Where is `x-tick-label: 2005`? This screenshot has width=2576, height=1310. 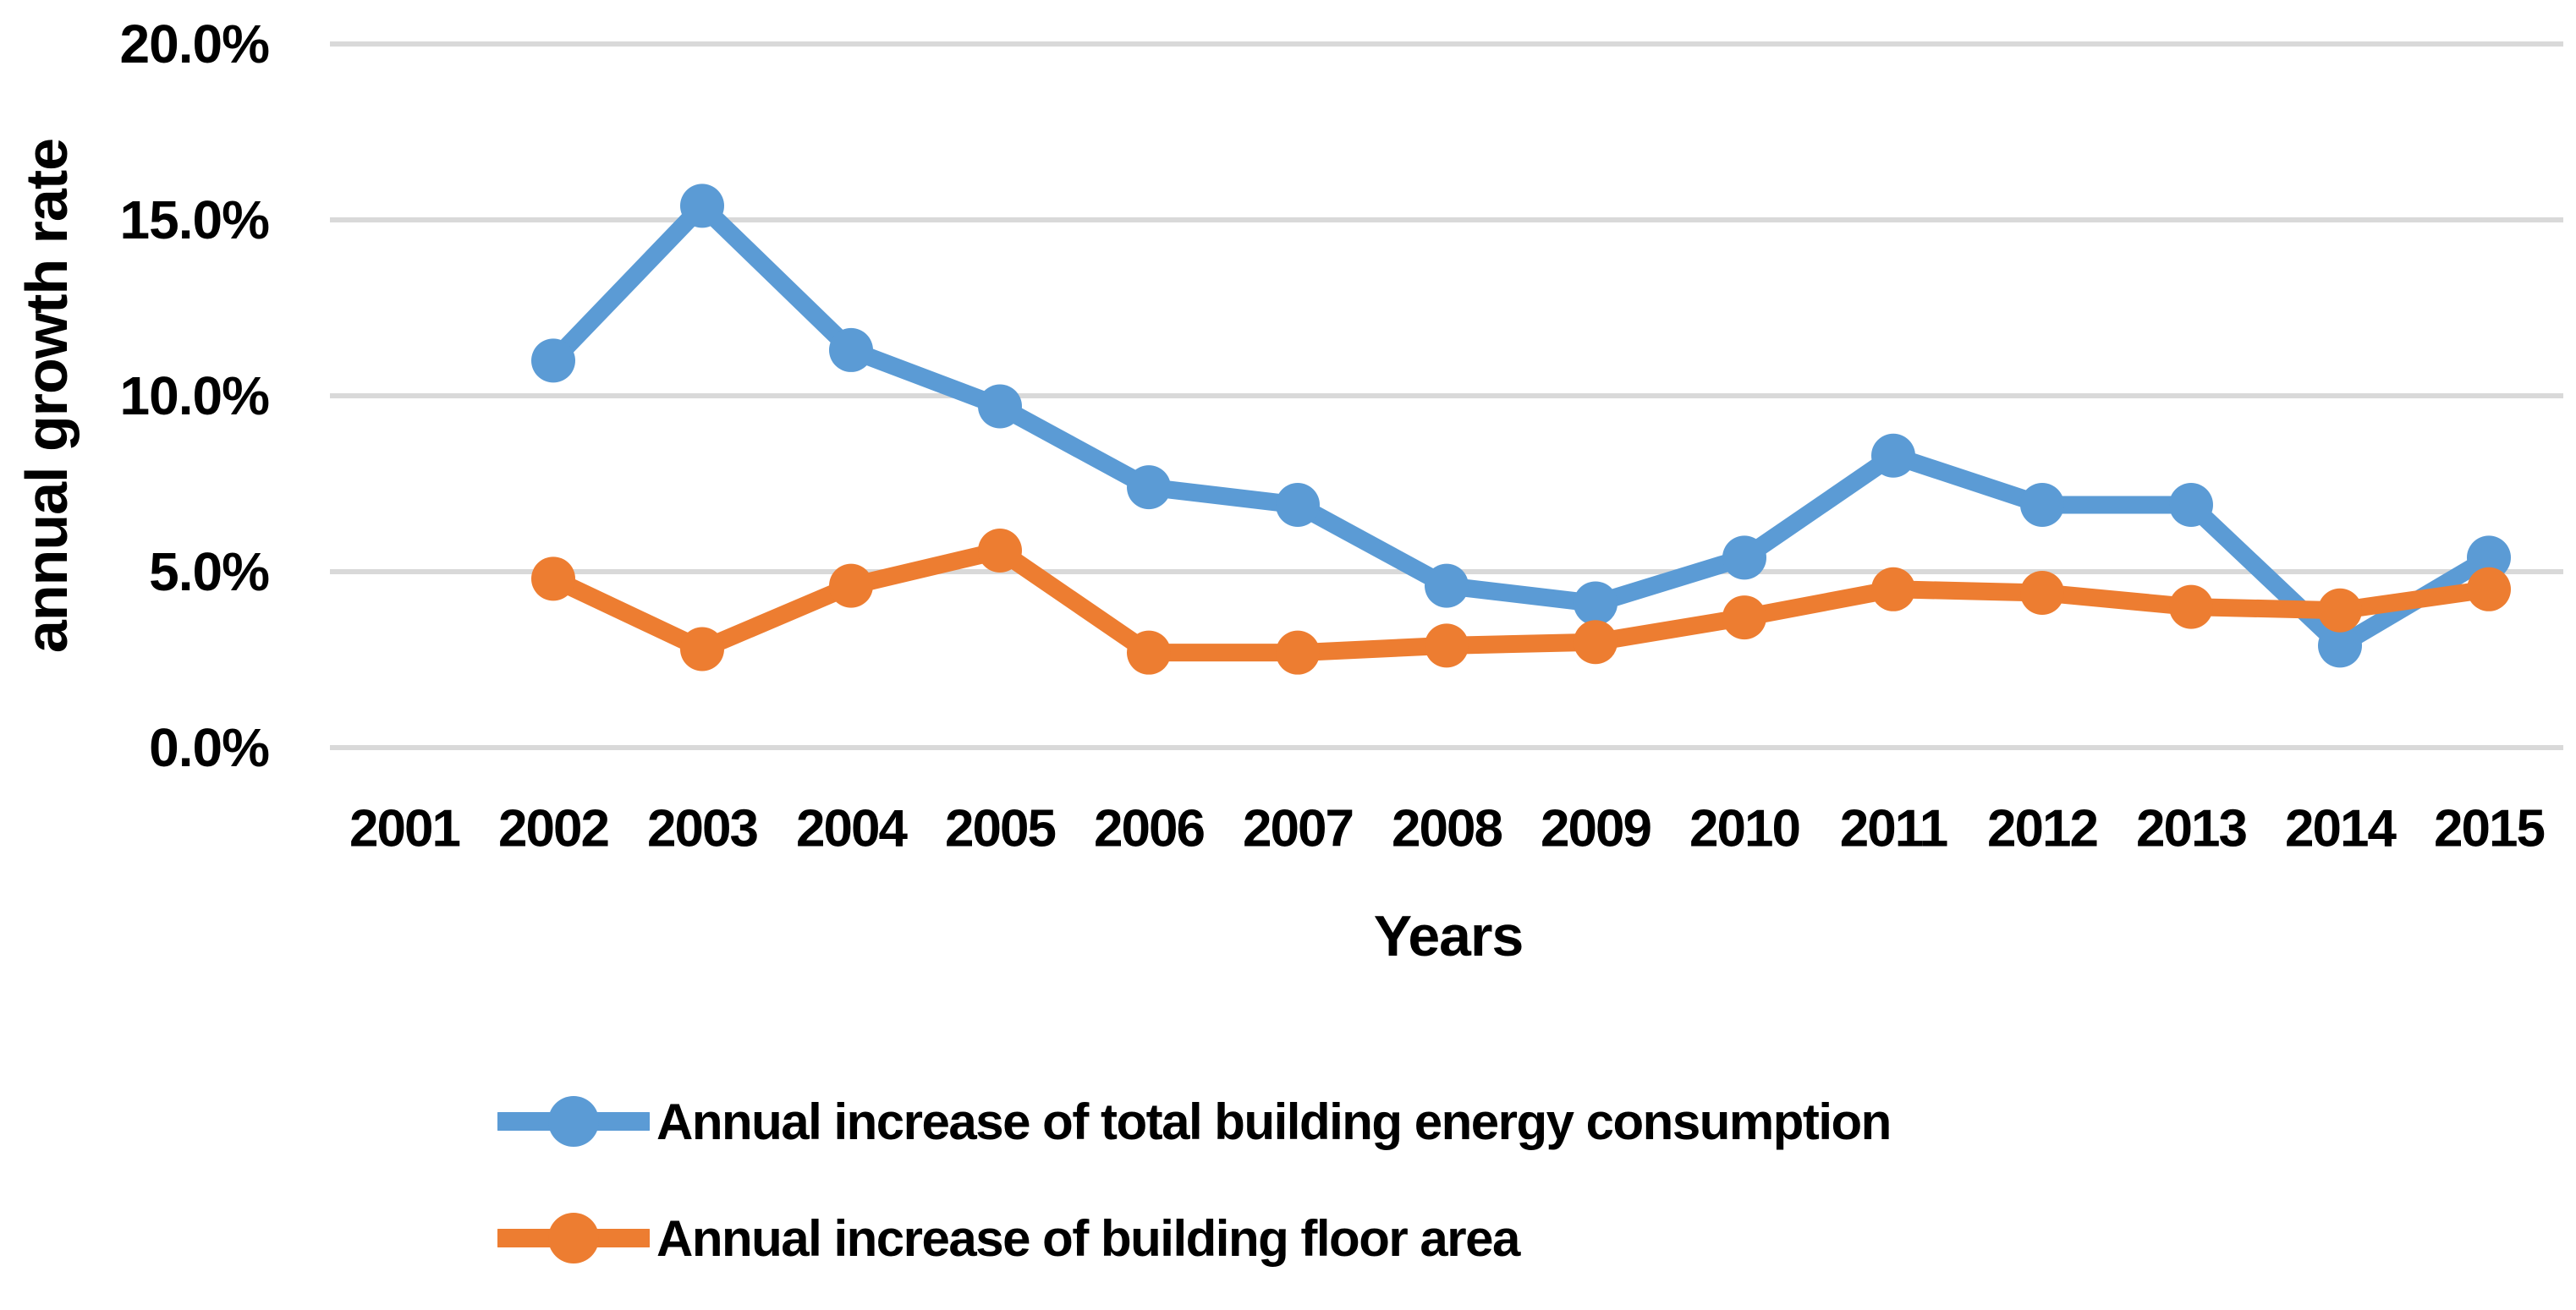
x-tick-label: 2005 is located at coordinates (1001, 829).